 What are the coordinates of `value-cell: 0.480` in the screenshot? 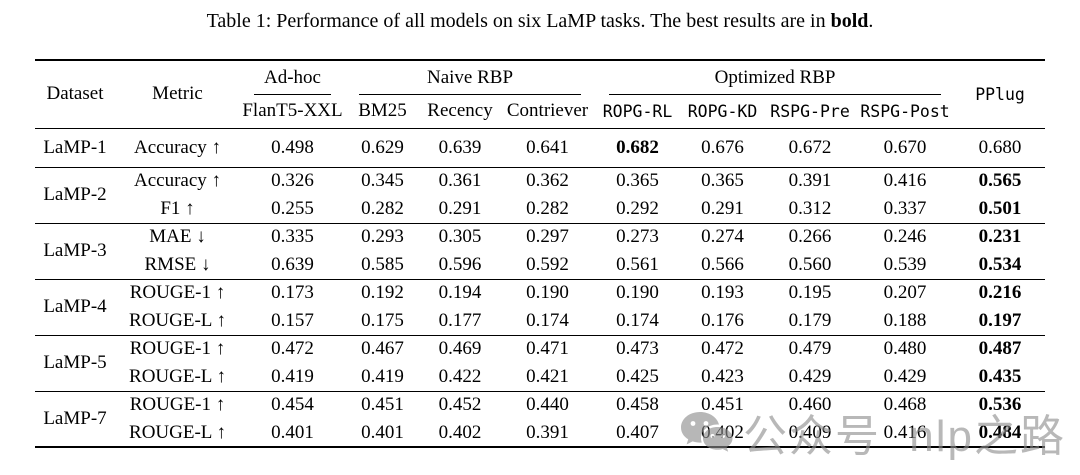 It's located at (905, 349).